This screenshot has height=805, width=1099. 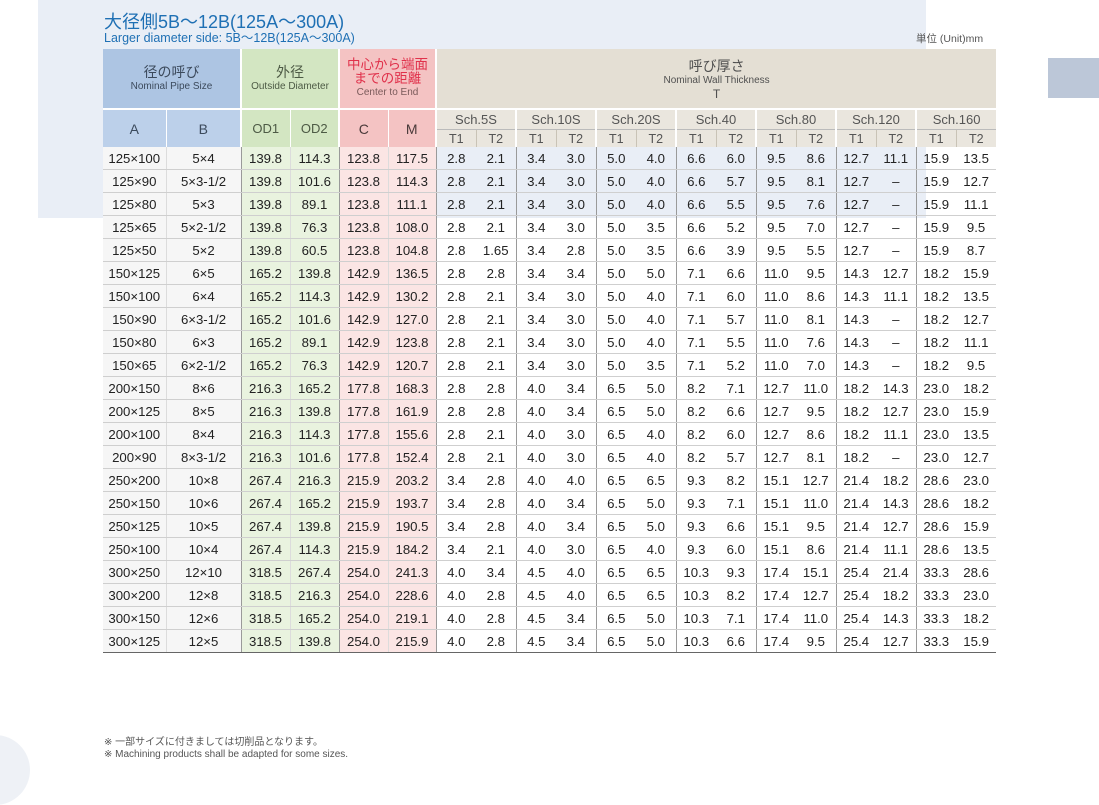 What do you see at coordinates (736, 273) in the screenshot?
I see `cell-wall-t2: 6.6` at bounding box center [736, 273].